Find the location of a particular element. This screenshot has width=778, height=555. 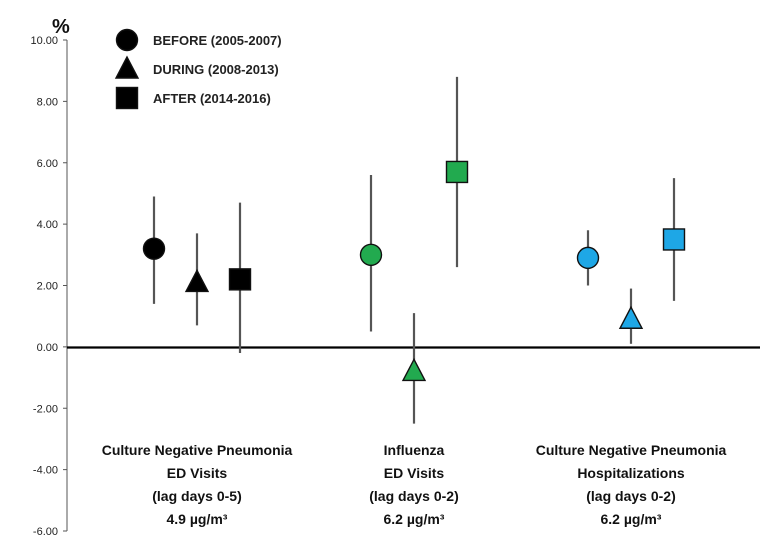

group-label-line: Influenza is located at coordinates (414, 450).